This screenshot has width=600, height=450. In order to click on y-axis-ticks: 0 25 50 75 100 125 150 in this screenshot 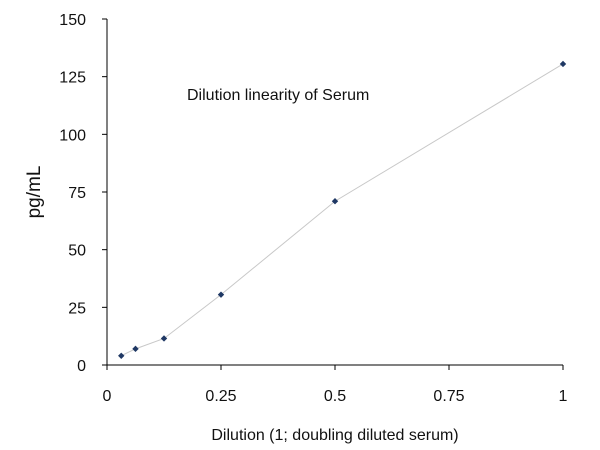, I will do `click(83, 193)`.